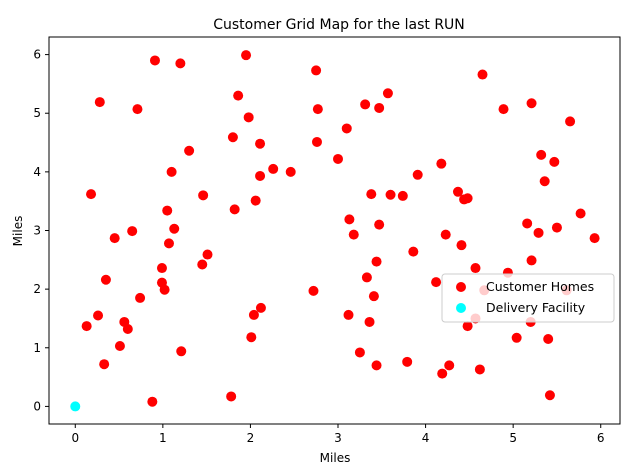 Image resolution: width=630 pixels, height=475 pixels. What do you see at coordinates (461, 308) in the screenshot?
I see `legend-marker-delivery-facility` at bounding box center [461, 308].